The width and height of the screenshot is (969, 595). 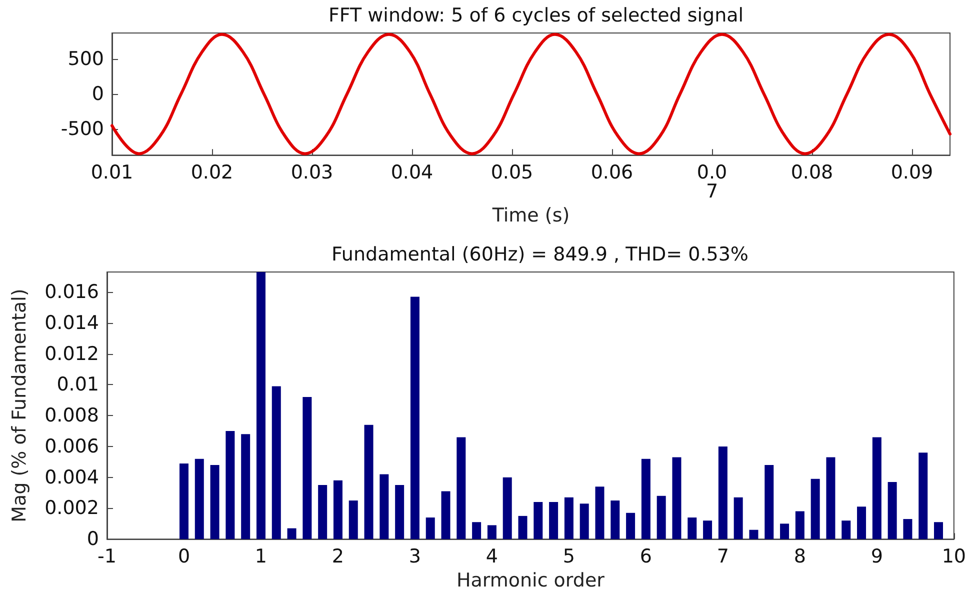 I want to click on y-tick-label: 0.008, so click(x=71, y=415).